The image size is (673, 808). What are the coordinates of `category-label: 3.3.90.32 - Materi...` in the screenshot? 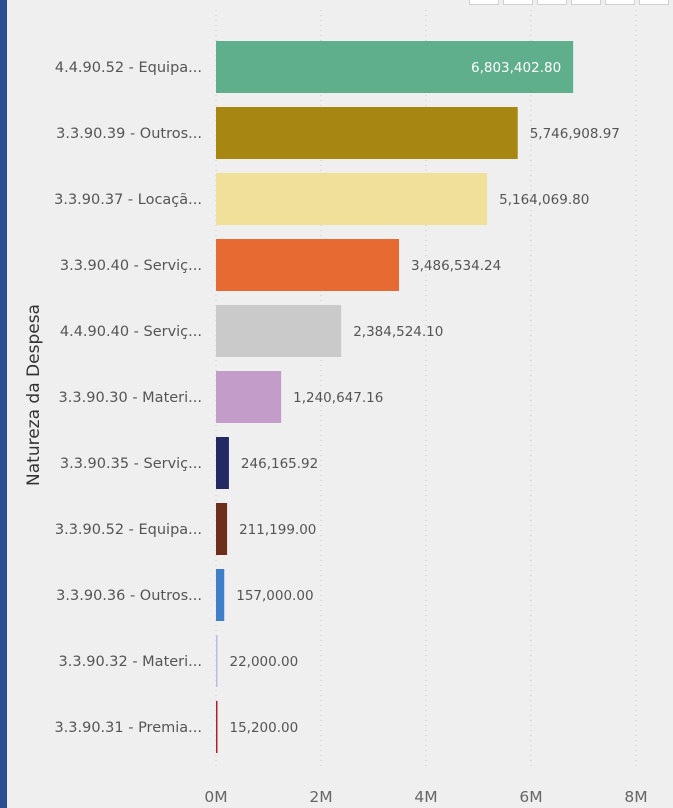 It's located at (130, 662).